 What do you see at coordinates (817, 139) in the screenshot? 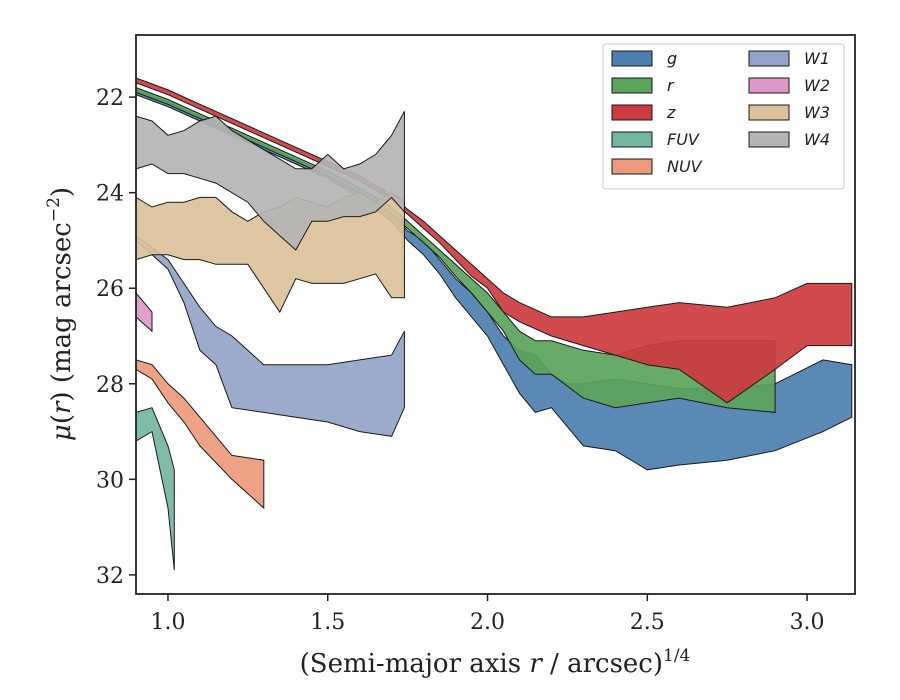
I see `legend-label-W4: W4` at bounding box center [817, 139].